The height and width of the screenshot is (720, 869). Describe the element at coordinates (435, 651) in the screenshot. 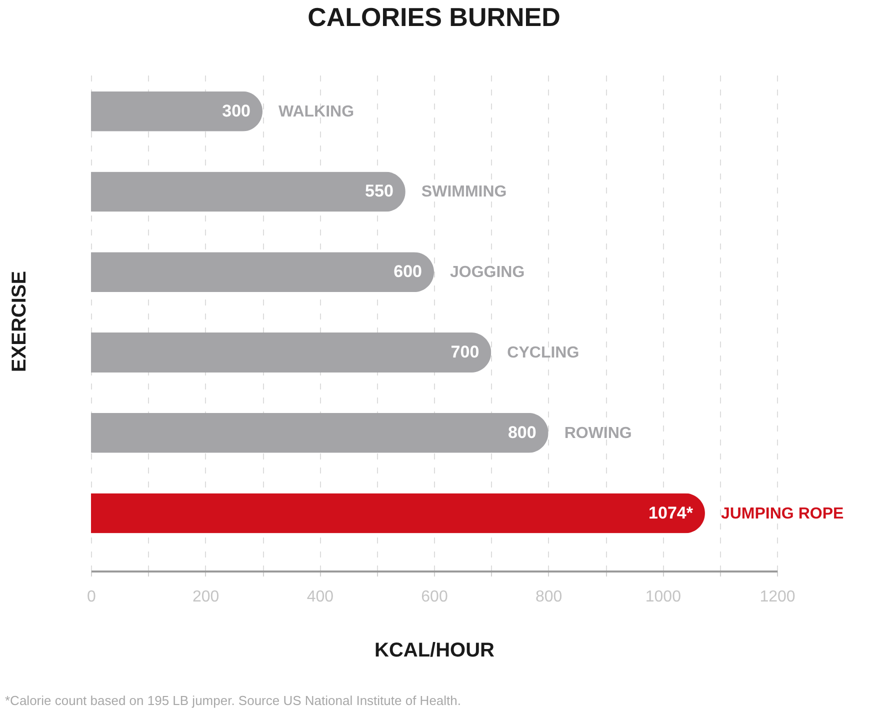

I see `x-axis-title: KCAL/HOUR` at that location.